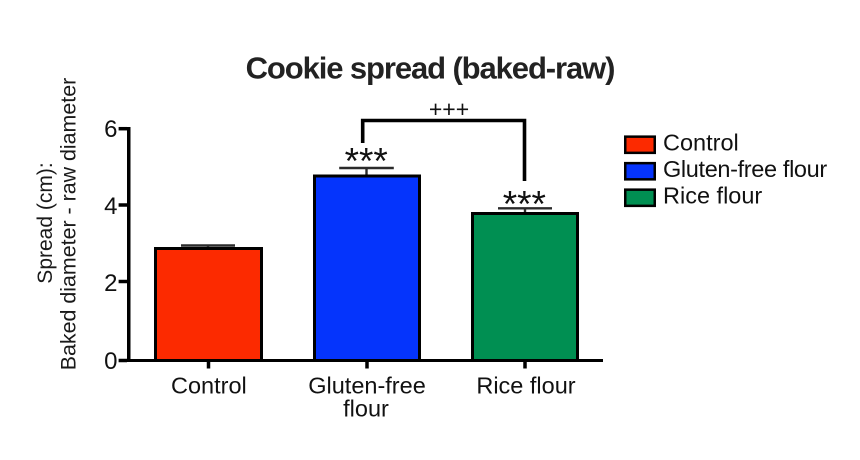 This screenshot has width=860, height=460. I want to click on svg-text: flour, so click(366, 409).